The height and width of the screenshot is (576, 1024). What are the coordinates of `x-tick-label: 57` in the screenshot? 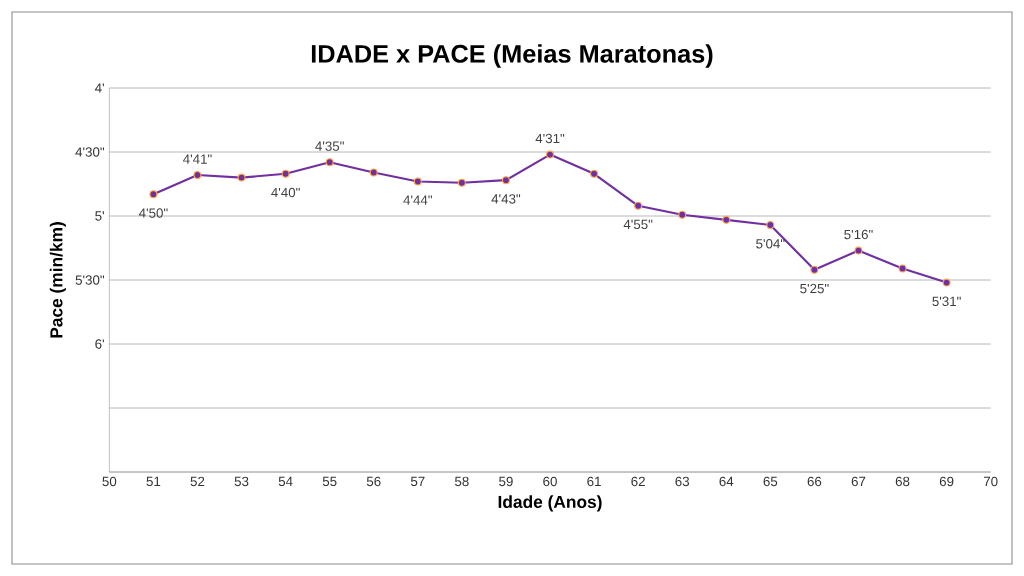 It's located at (417, 481).